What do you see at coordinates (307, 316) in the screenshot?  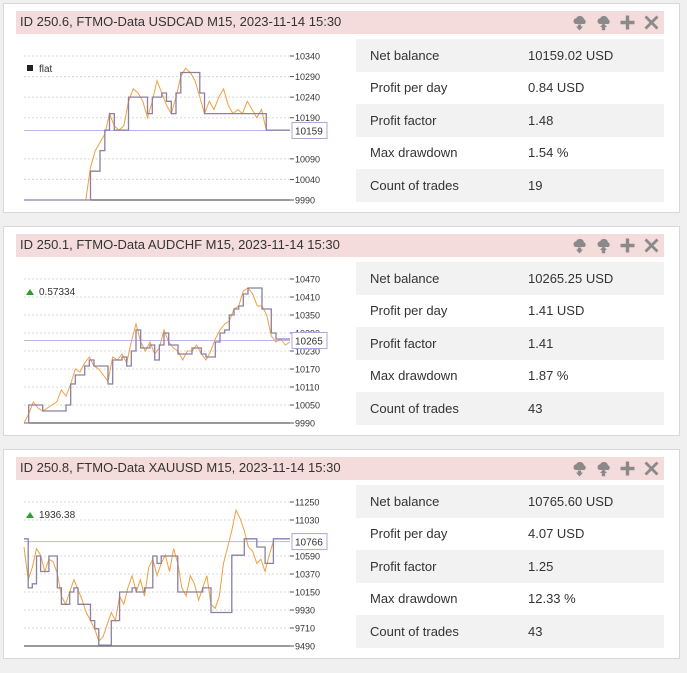 I see `y-tick-label: 10350` at bounding box center [307, 316].